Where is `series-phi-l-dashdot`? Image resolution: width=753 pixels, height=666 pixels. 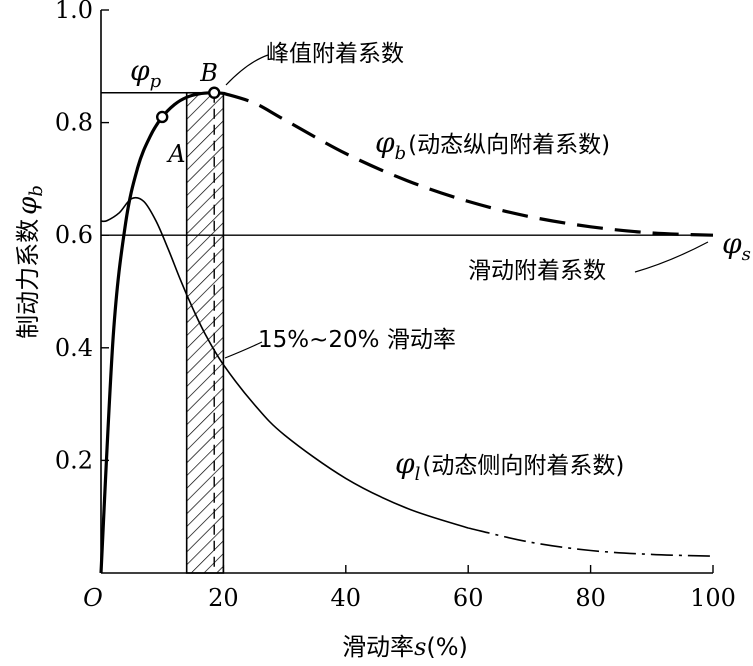 series-phi-l-dashdot is located at coordinates (591, 542).